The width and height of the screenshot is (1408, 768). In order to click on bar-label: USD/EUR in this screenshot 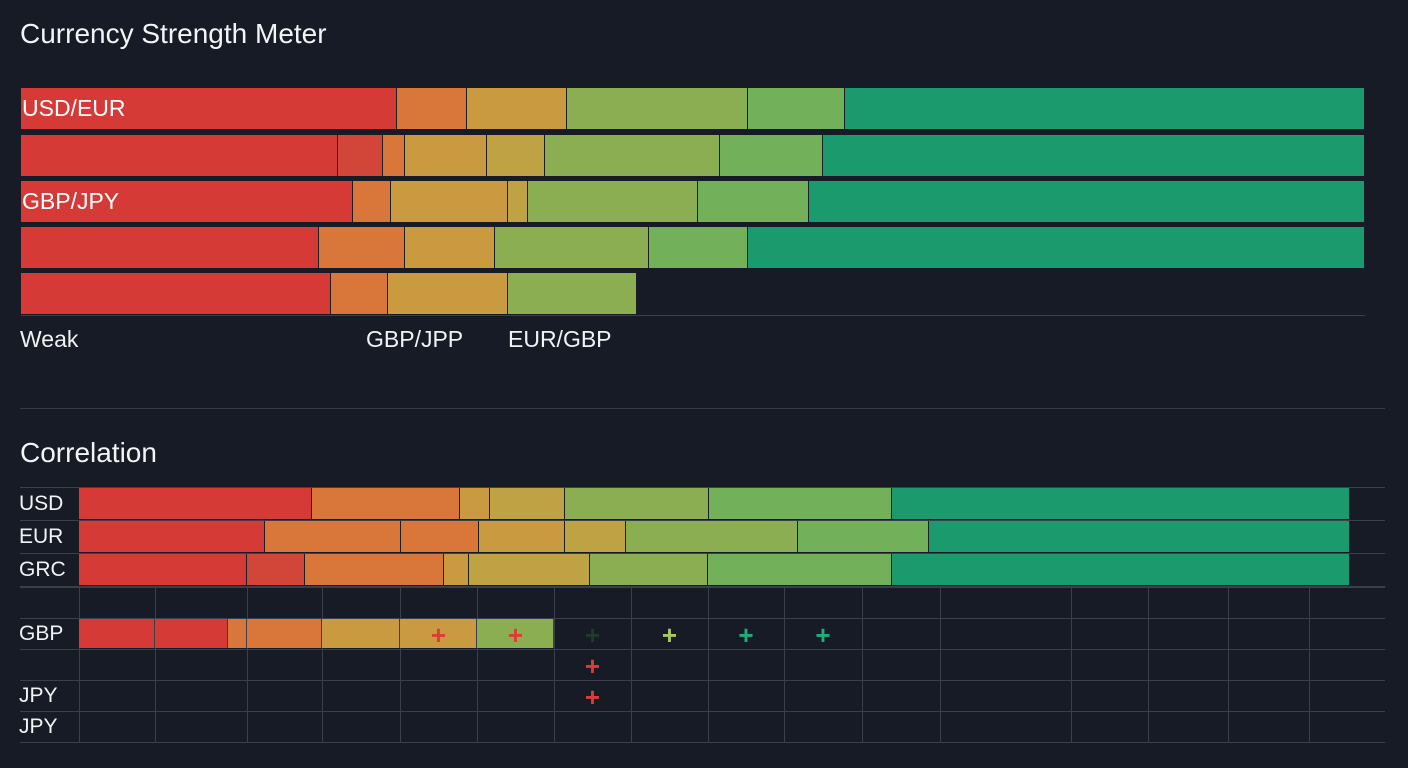, I will do `click(74, 108)`.